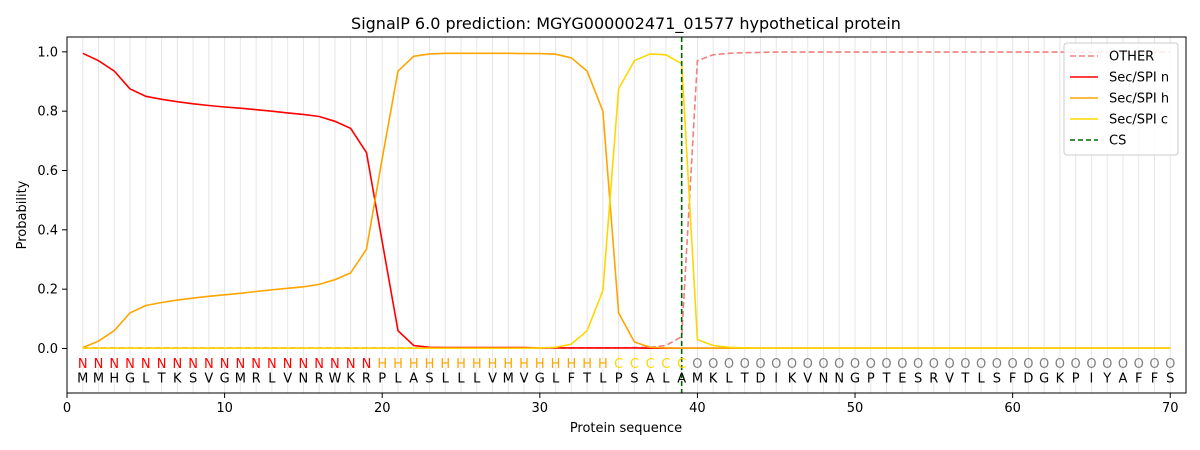 The width and height of the screenshot is (1200, 450). I want to click on legend-label: Sec/SPI n, so click(1139, 78).